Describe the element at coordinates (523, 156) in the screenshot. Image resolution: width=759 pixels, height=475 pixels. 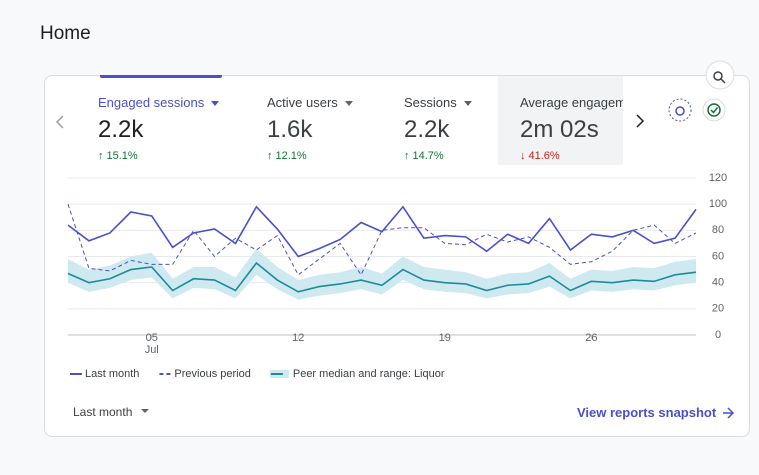
I see `trend-arrow: ↓` at that location.